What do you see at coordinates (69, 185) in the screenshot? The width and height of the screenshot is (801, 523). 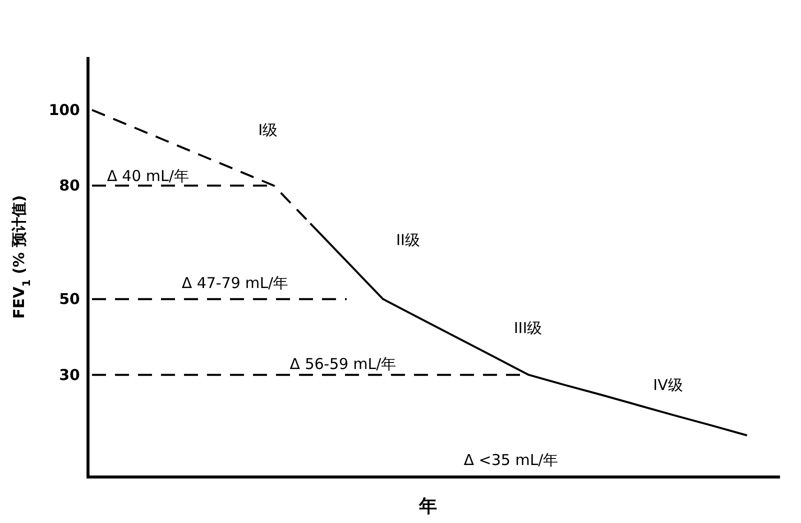 I see `y-tick-label: 80` at bounding box center [69, 185].